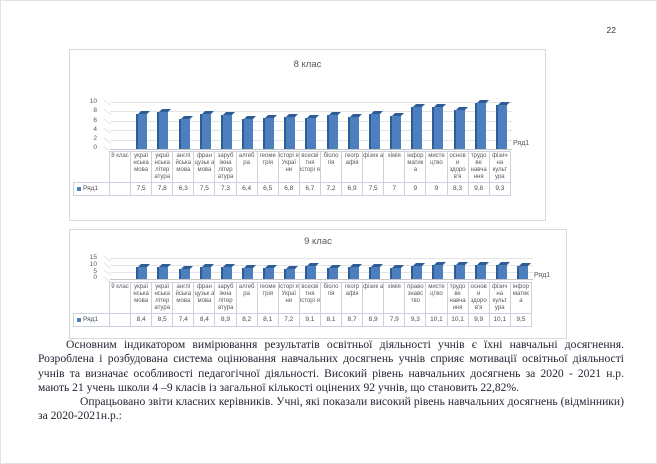 This screenshot has width=657, height=464. Describe the element at coordinates (141, 167) in the screenshot. I see `category-header-cell: украї нська мова` at that location.